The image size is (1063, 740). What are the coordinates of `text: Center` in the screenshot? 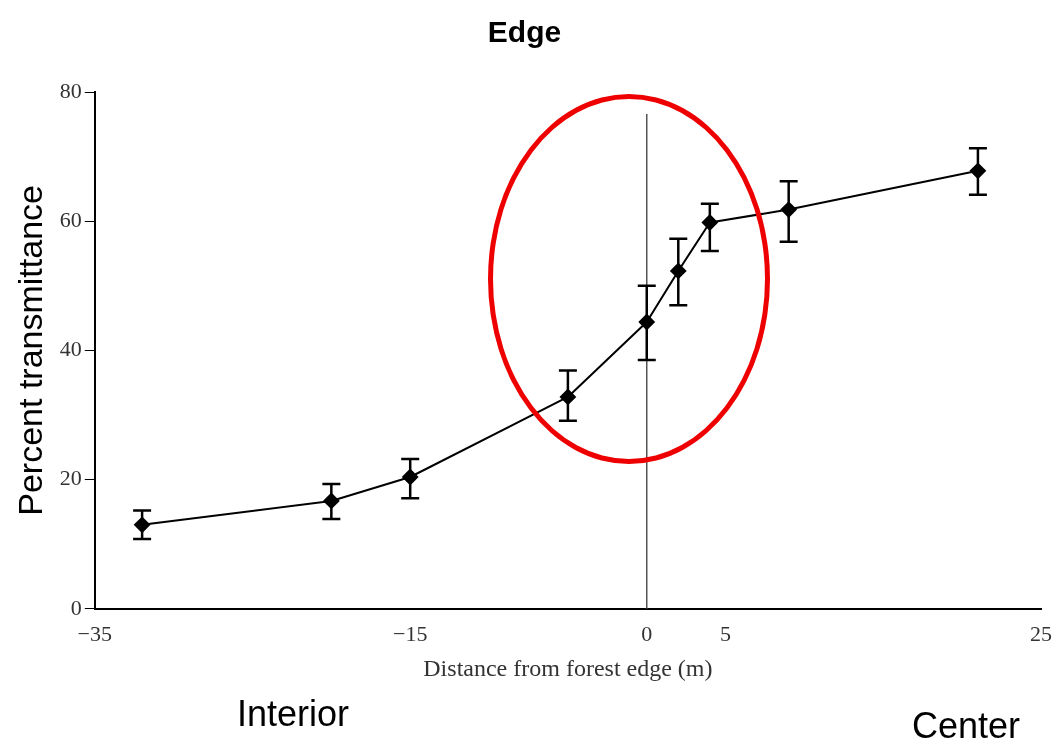 It's located at (966, 722).